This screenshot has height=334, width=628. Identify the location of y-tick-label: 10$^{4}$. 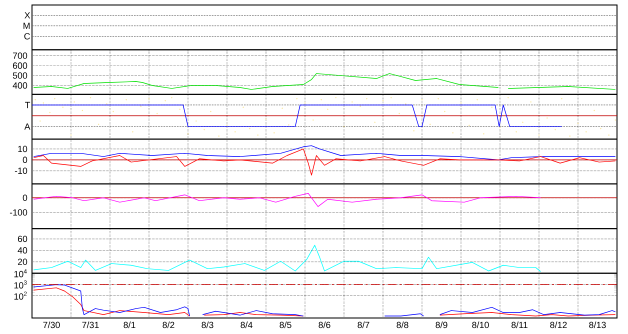
(20, 273).